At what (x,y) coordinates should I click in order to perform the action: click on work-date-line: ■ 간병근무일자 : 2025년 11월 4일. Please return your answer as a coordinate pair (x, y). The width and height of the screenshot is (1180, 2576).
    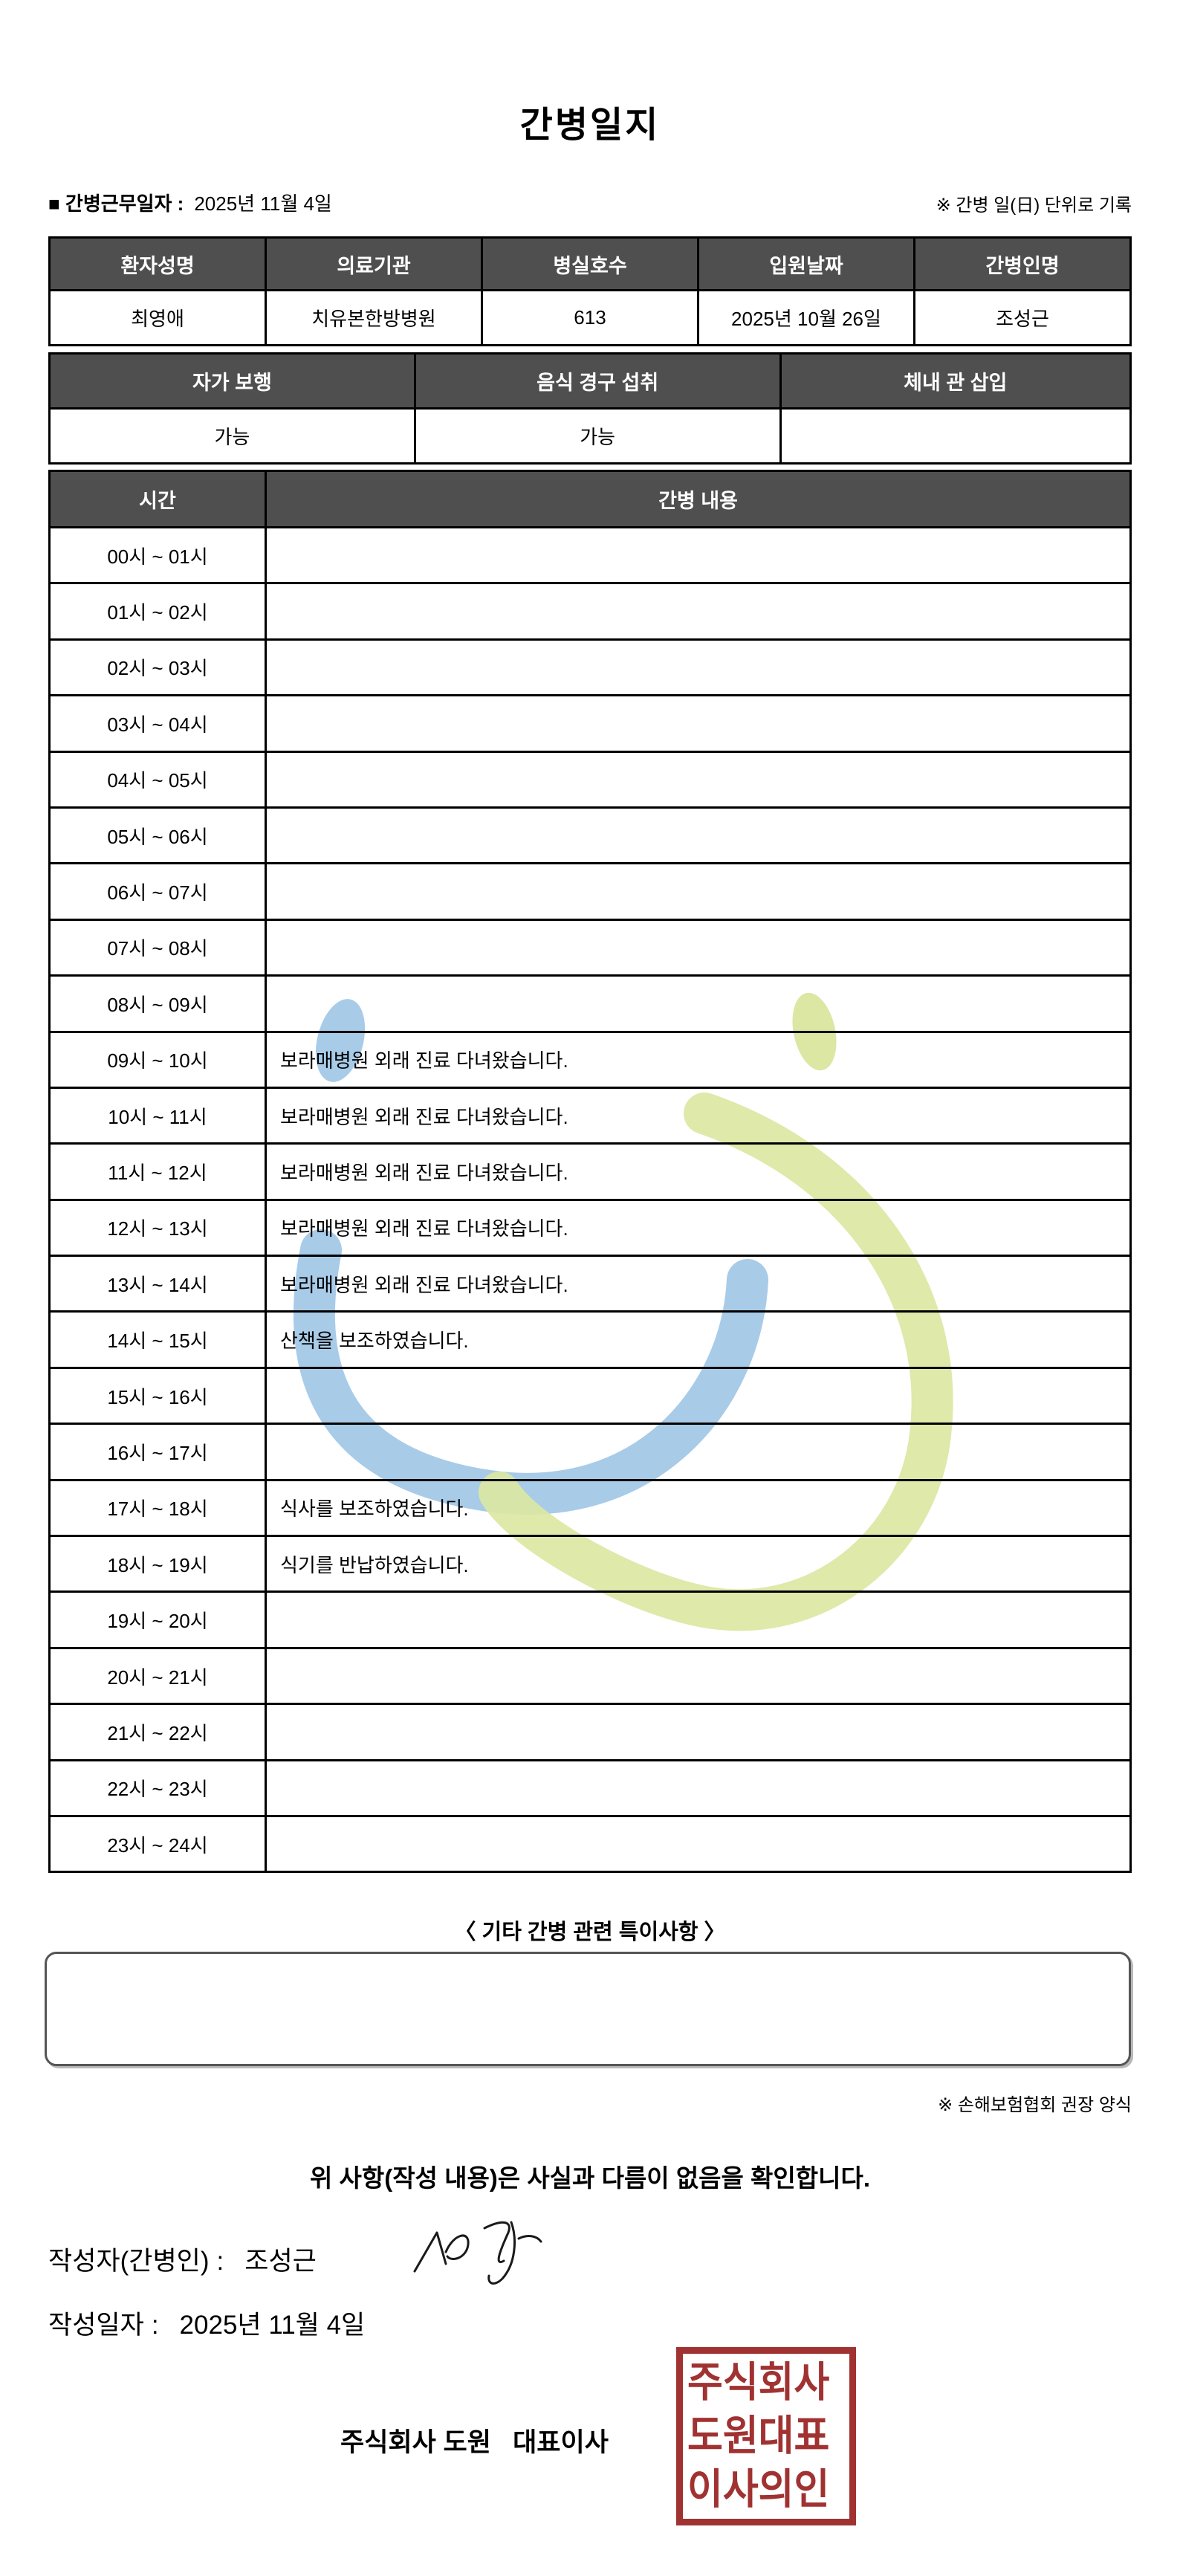
    Looking at the image, I should click on (190, 203).